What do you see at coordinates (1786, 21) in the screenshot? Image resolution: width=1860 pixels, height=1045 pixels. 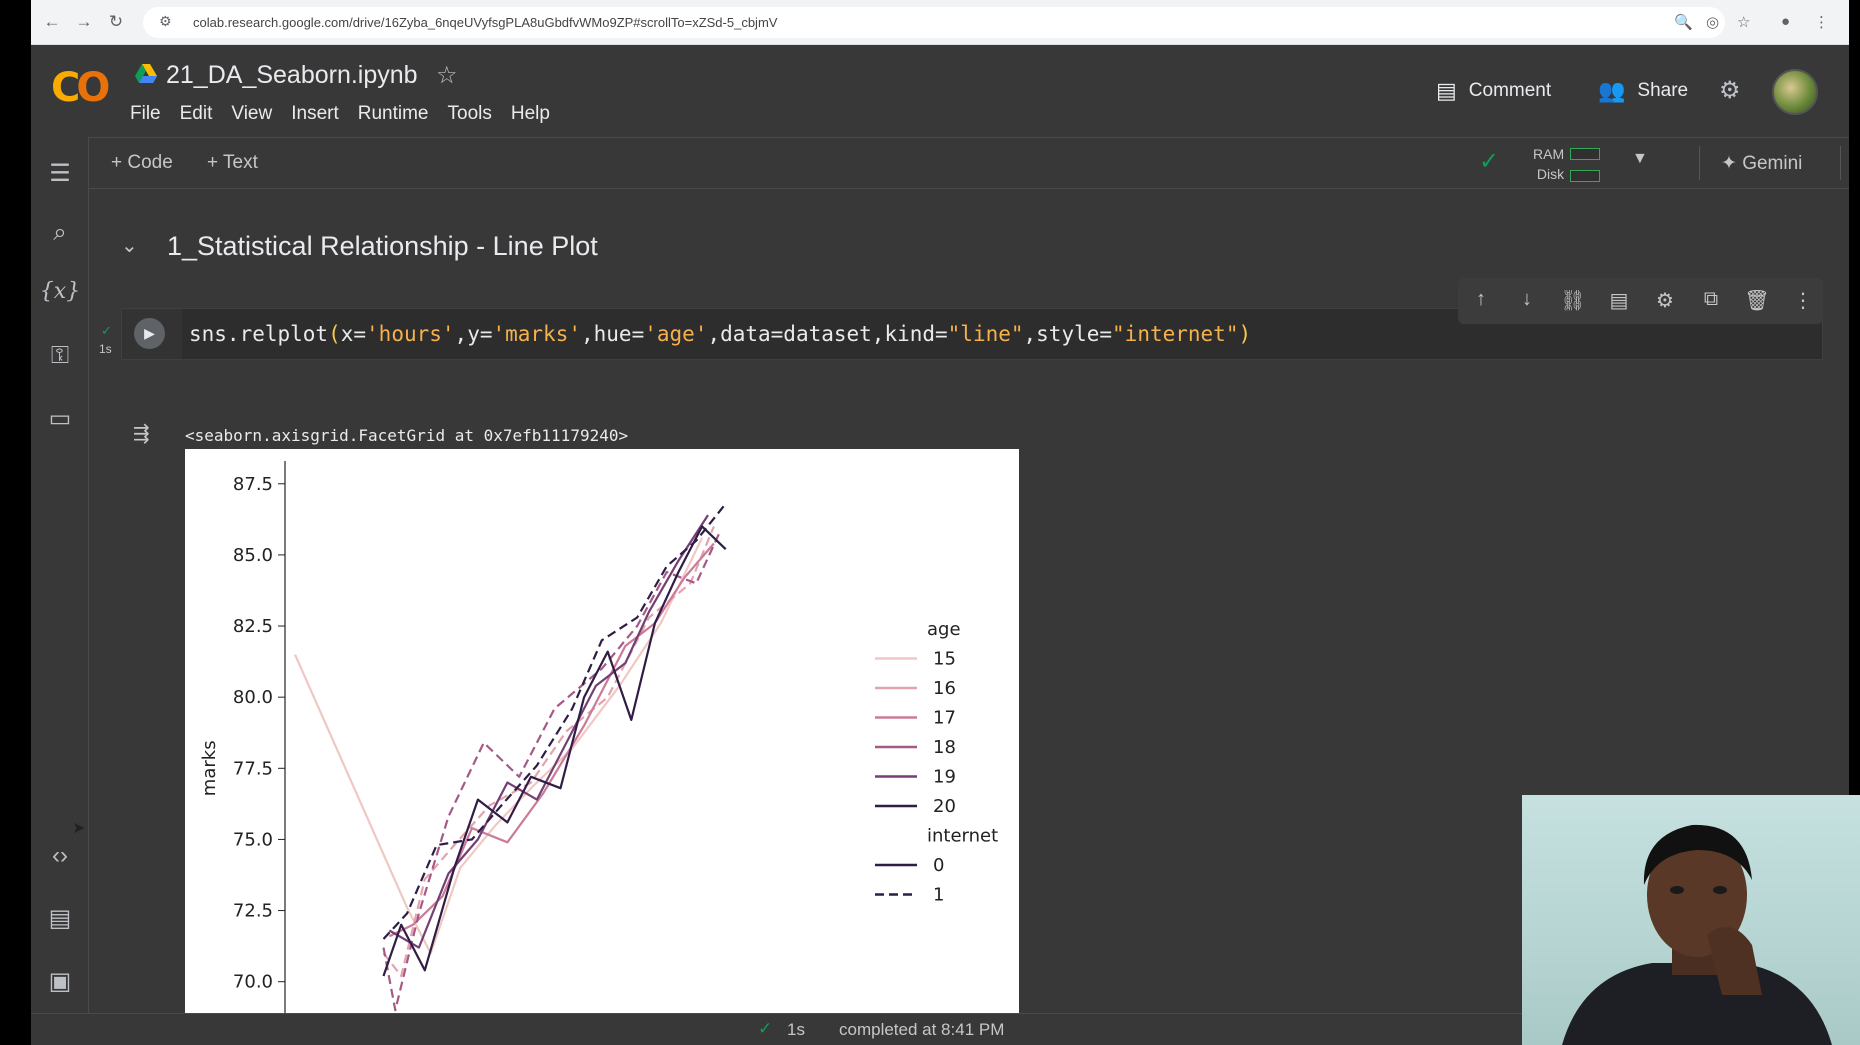 I see `profile-icon: ●` at bounding box center [1786, 21].